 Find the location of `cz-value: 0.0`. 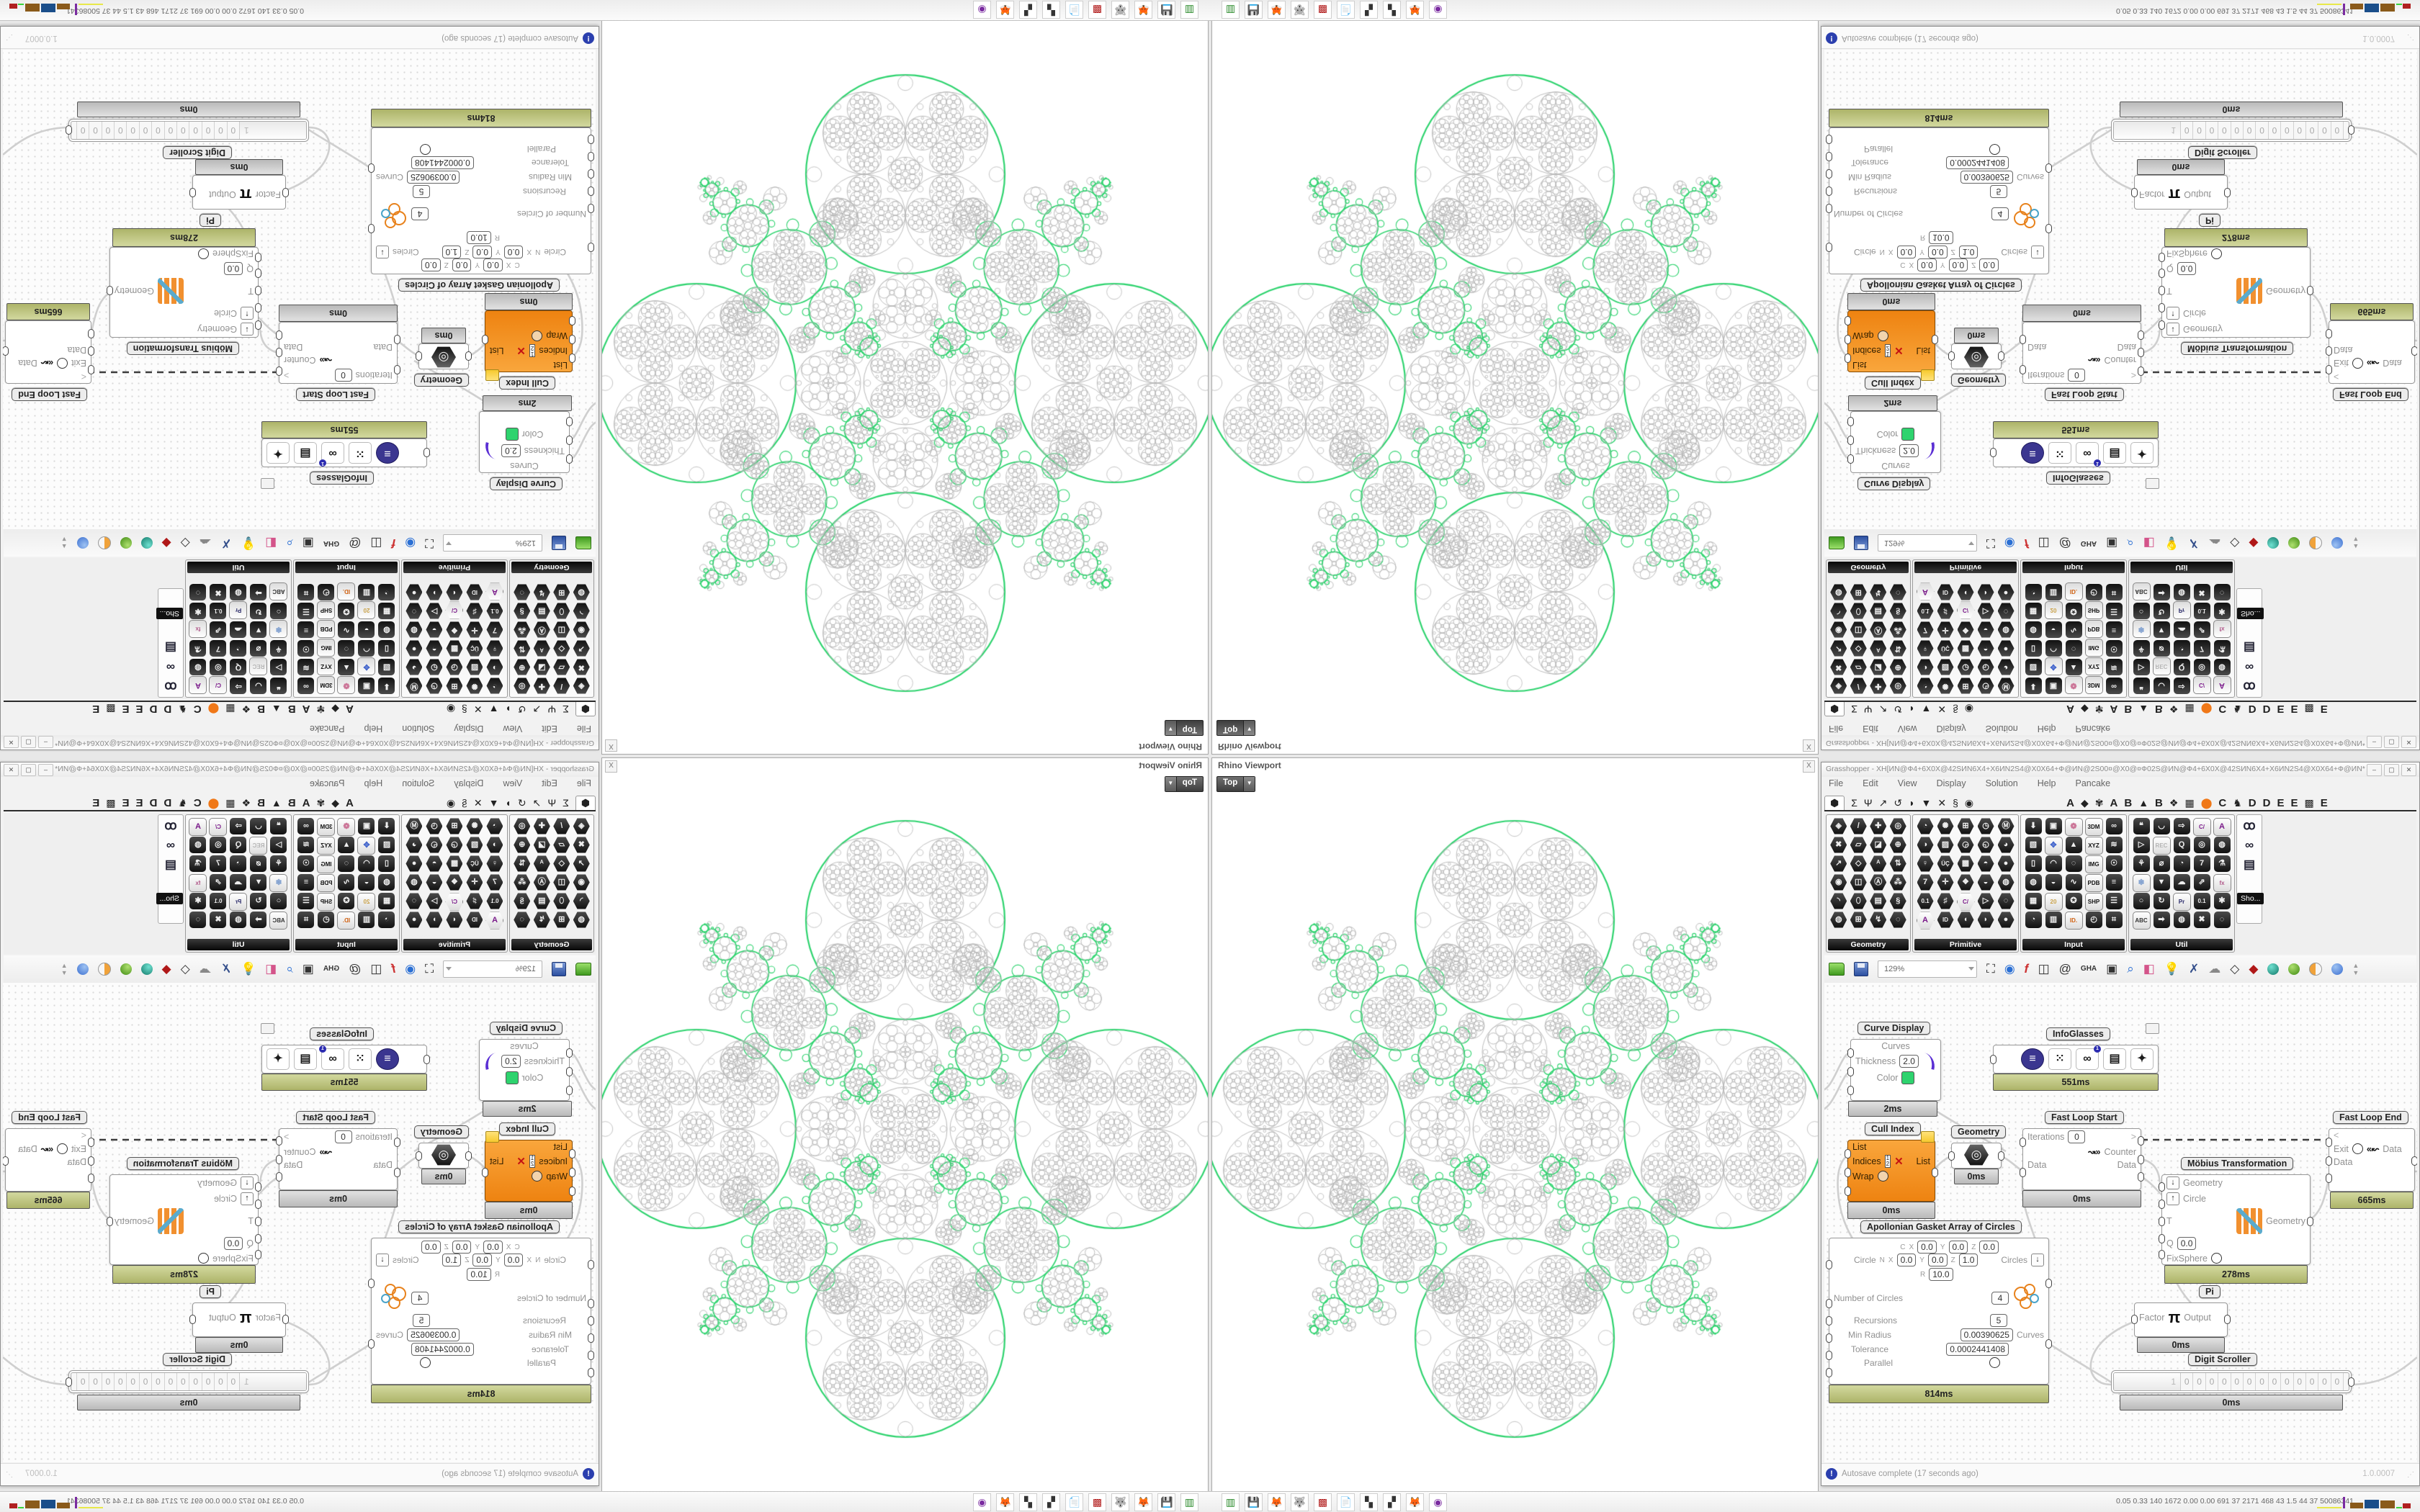

cz-value: 0.0 is located at coordinates (1989, 1247).